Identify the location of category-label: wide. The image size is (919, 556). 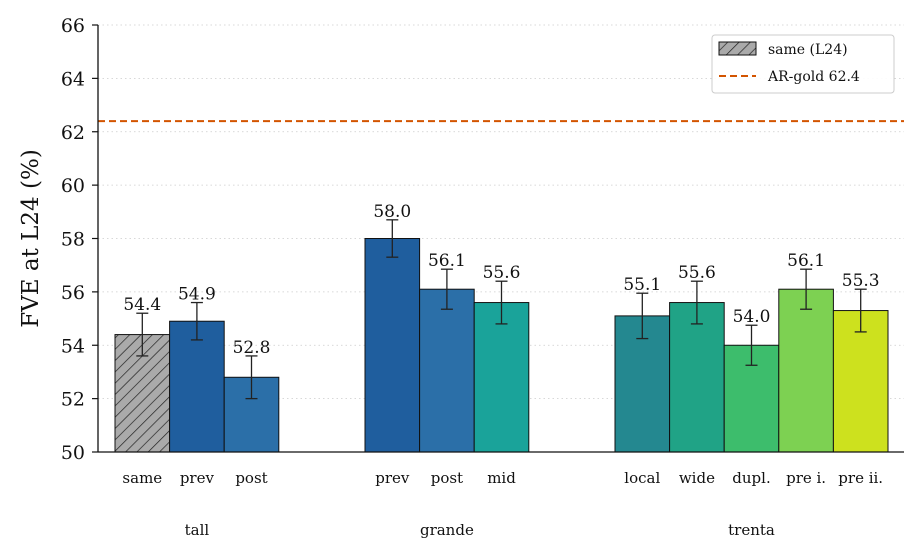
(697, 478).